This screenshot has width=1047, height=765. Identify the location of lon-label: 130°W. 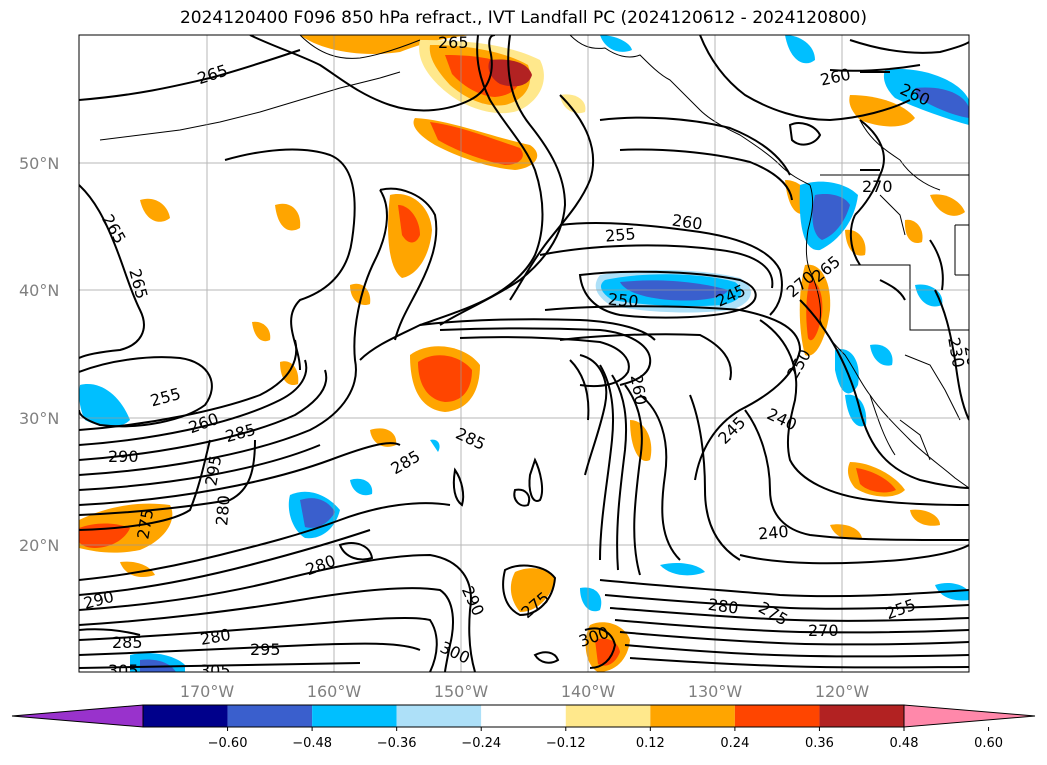
(715, 691).